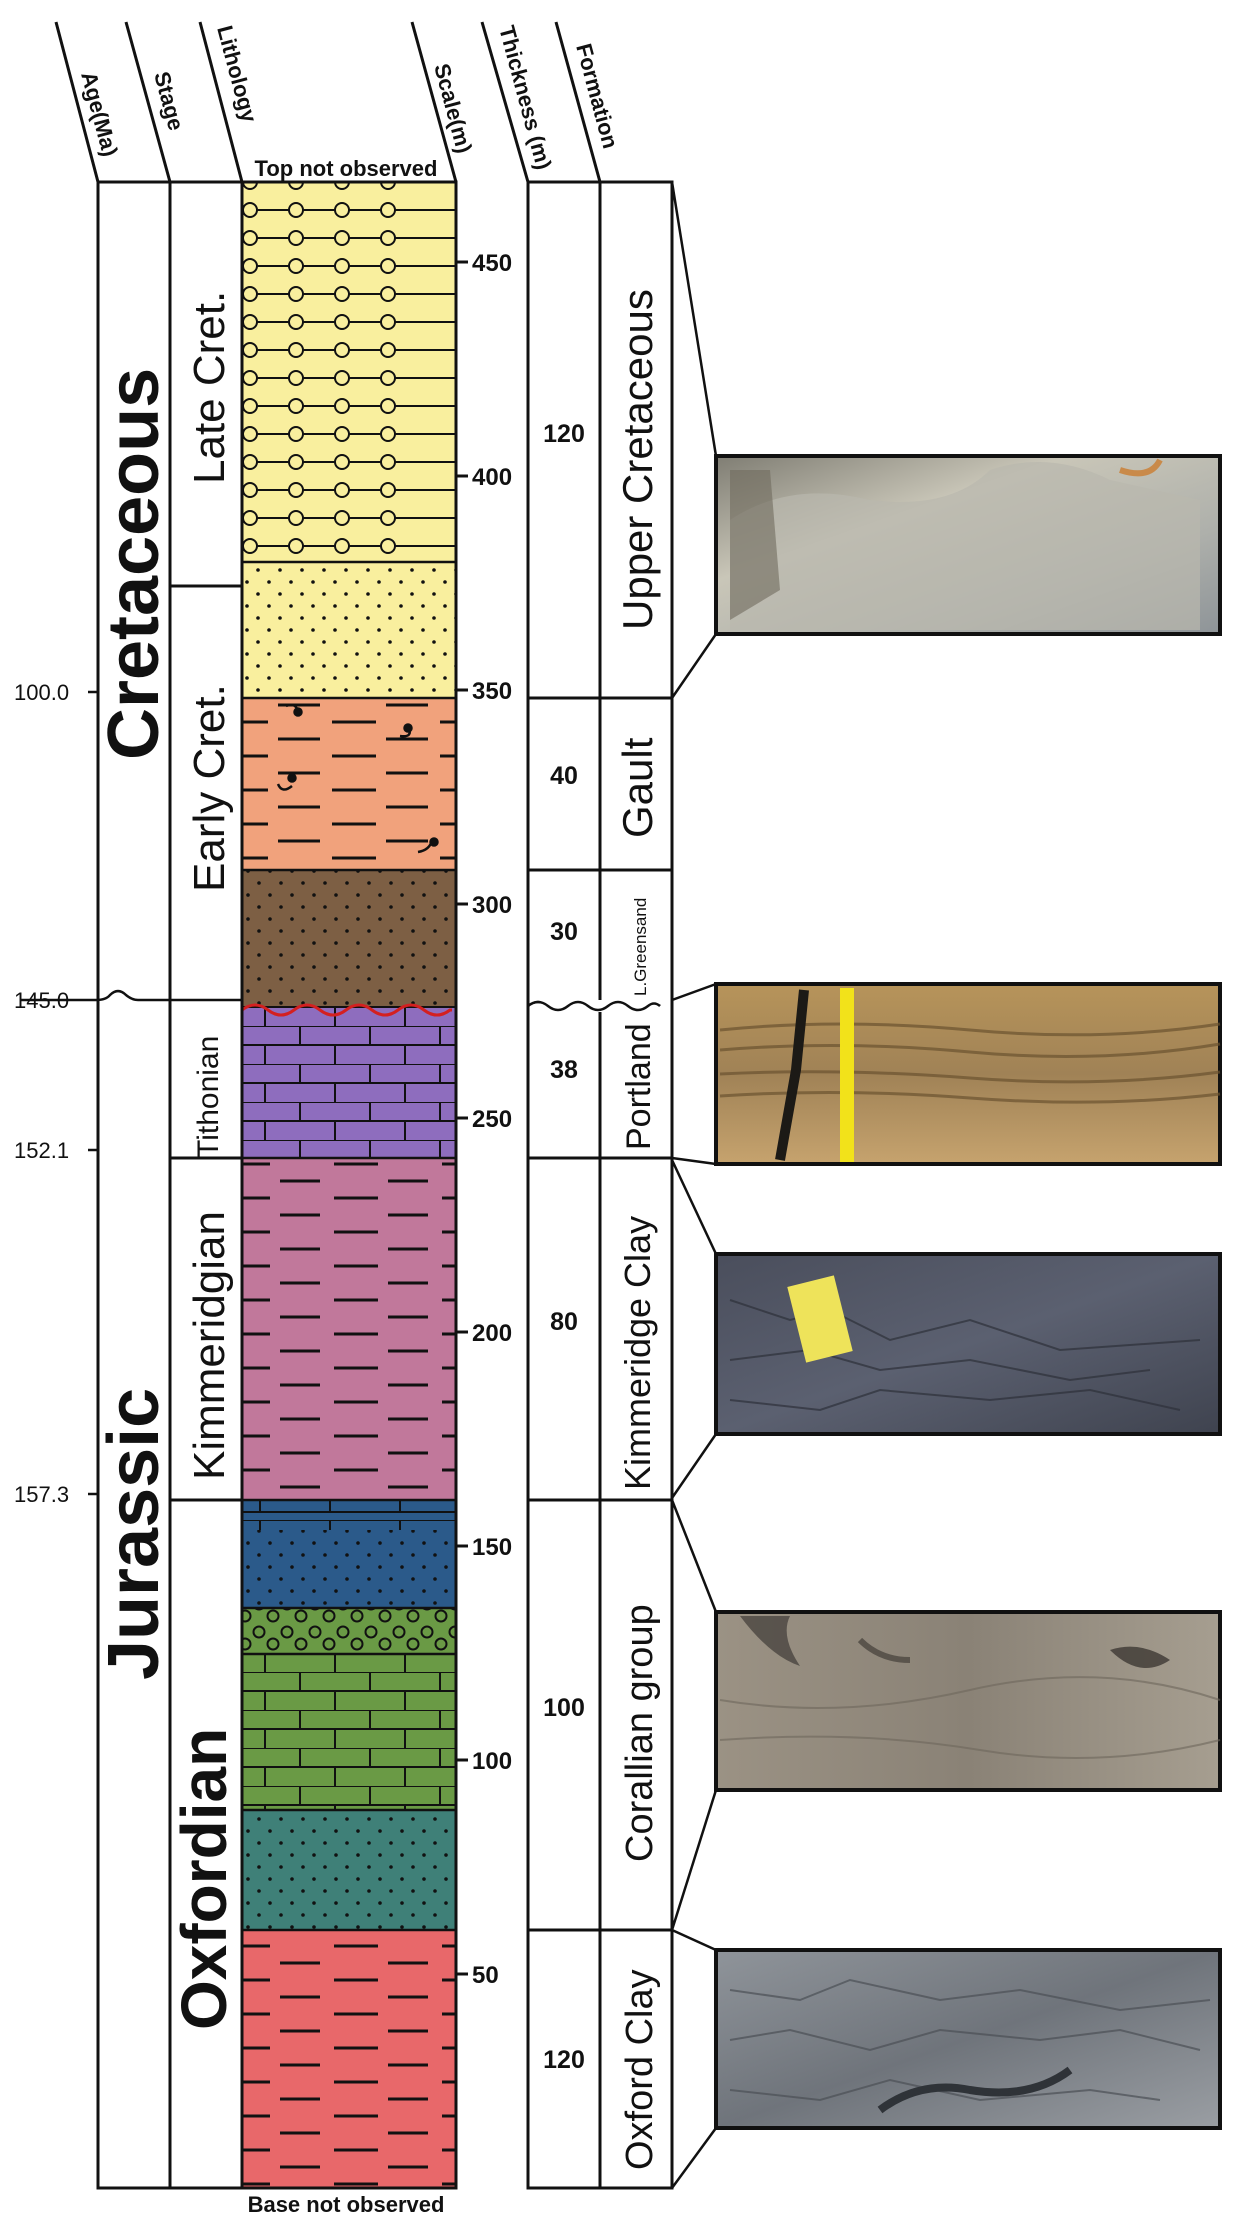  What do you see at coordinates (637, 459) in the screenshot?
I see `formation-name: Upper Cretaceous` at bounding box center [637, 459].